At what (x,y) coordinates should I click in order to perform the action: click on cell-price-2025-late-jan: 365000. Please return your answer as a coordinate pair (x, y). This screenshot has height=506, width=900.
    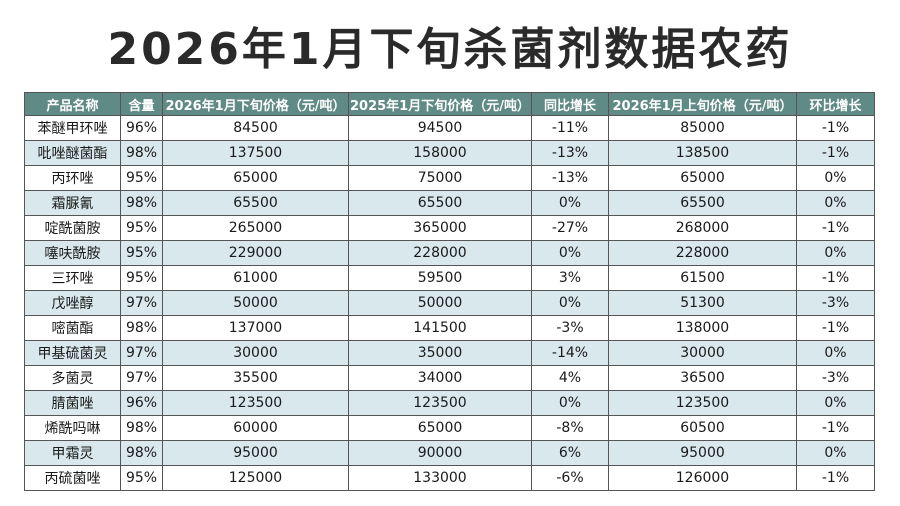
    Looking at the image, I should click on (440, 228).